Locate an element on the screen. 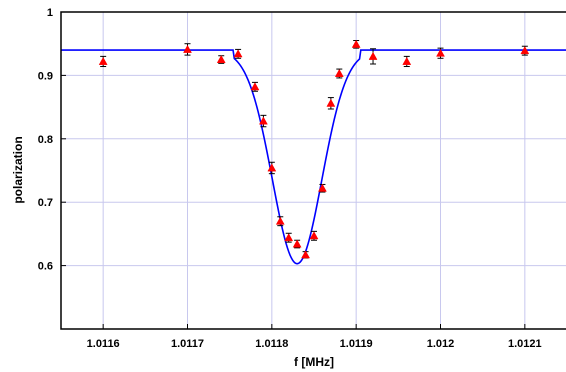 This screenshot has height=372, width=566. x-tick-label: 1.0118 is located at coordinates (271, 344).